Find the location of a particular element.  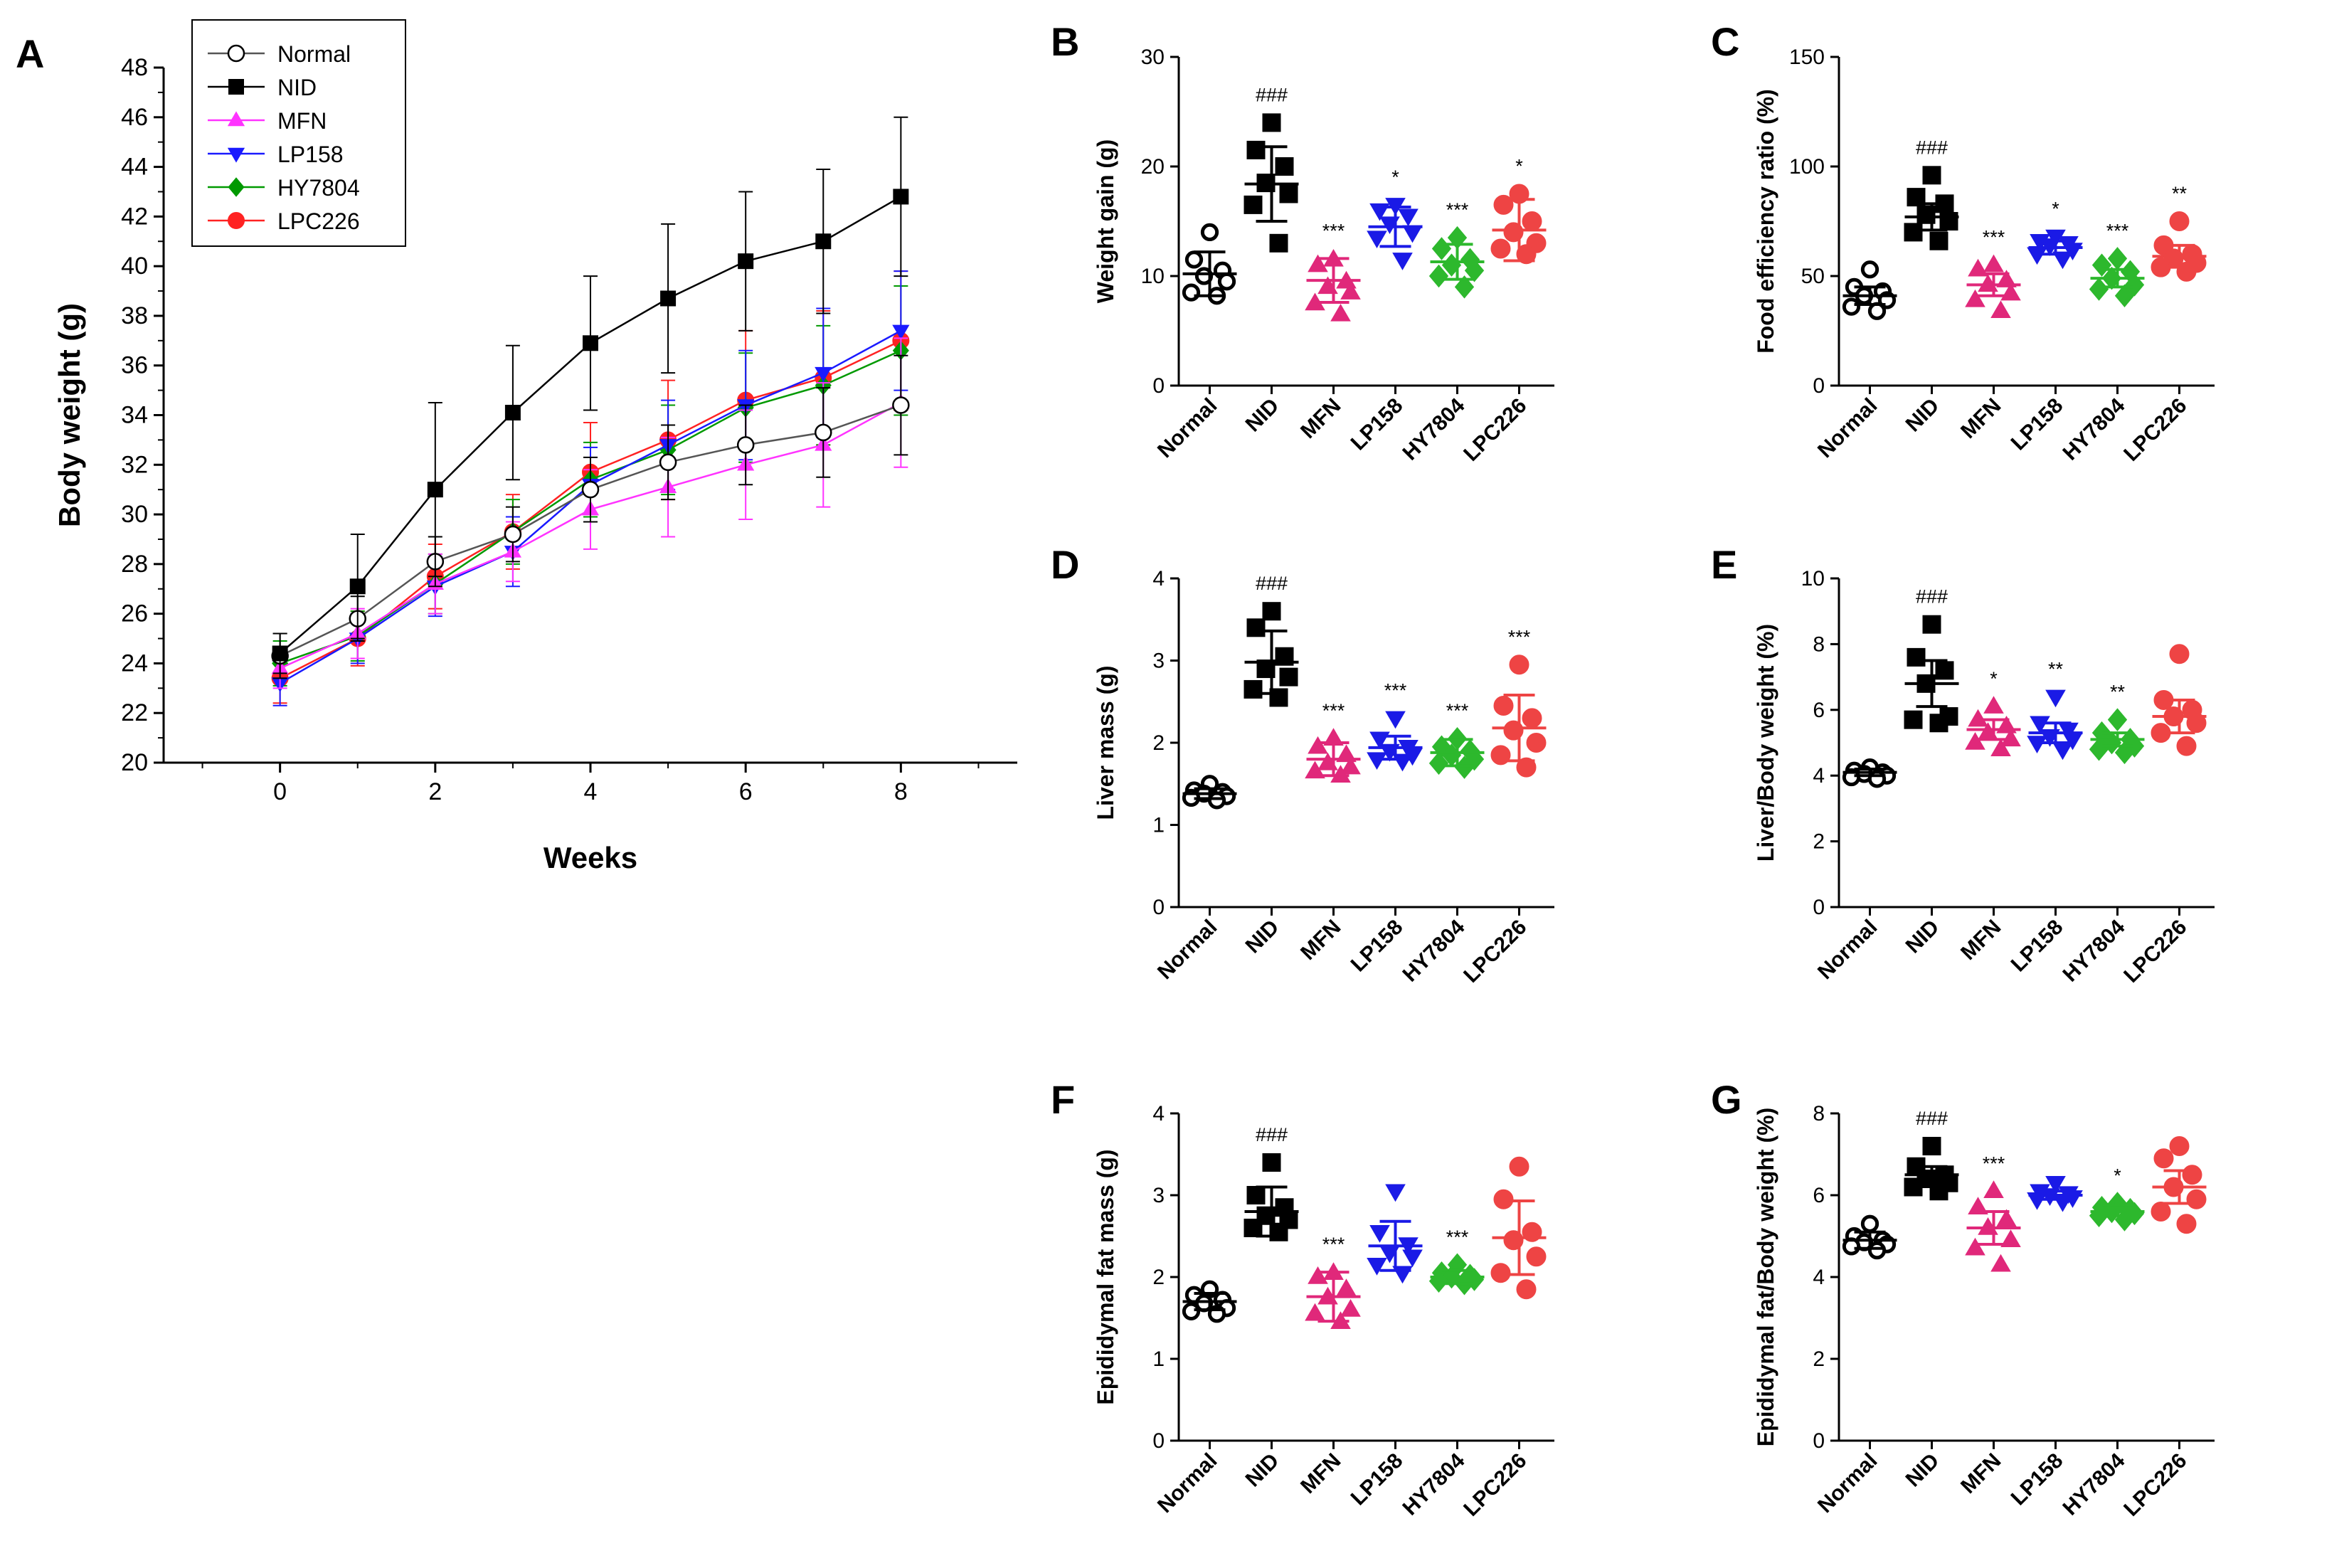

legend-label: LPC226 is located at coordinates (318, 221).